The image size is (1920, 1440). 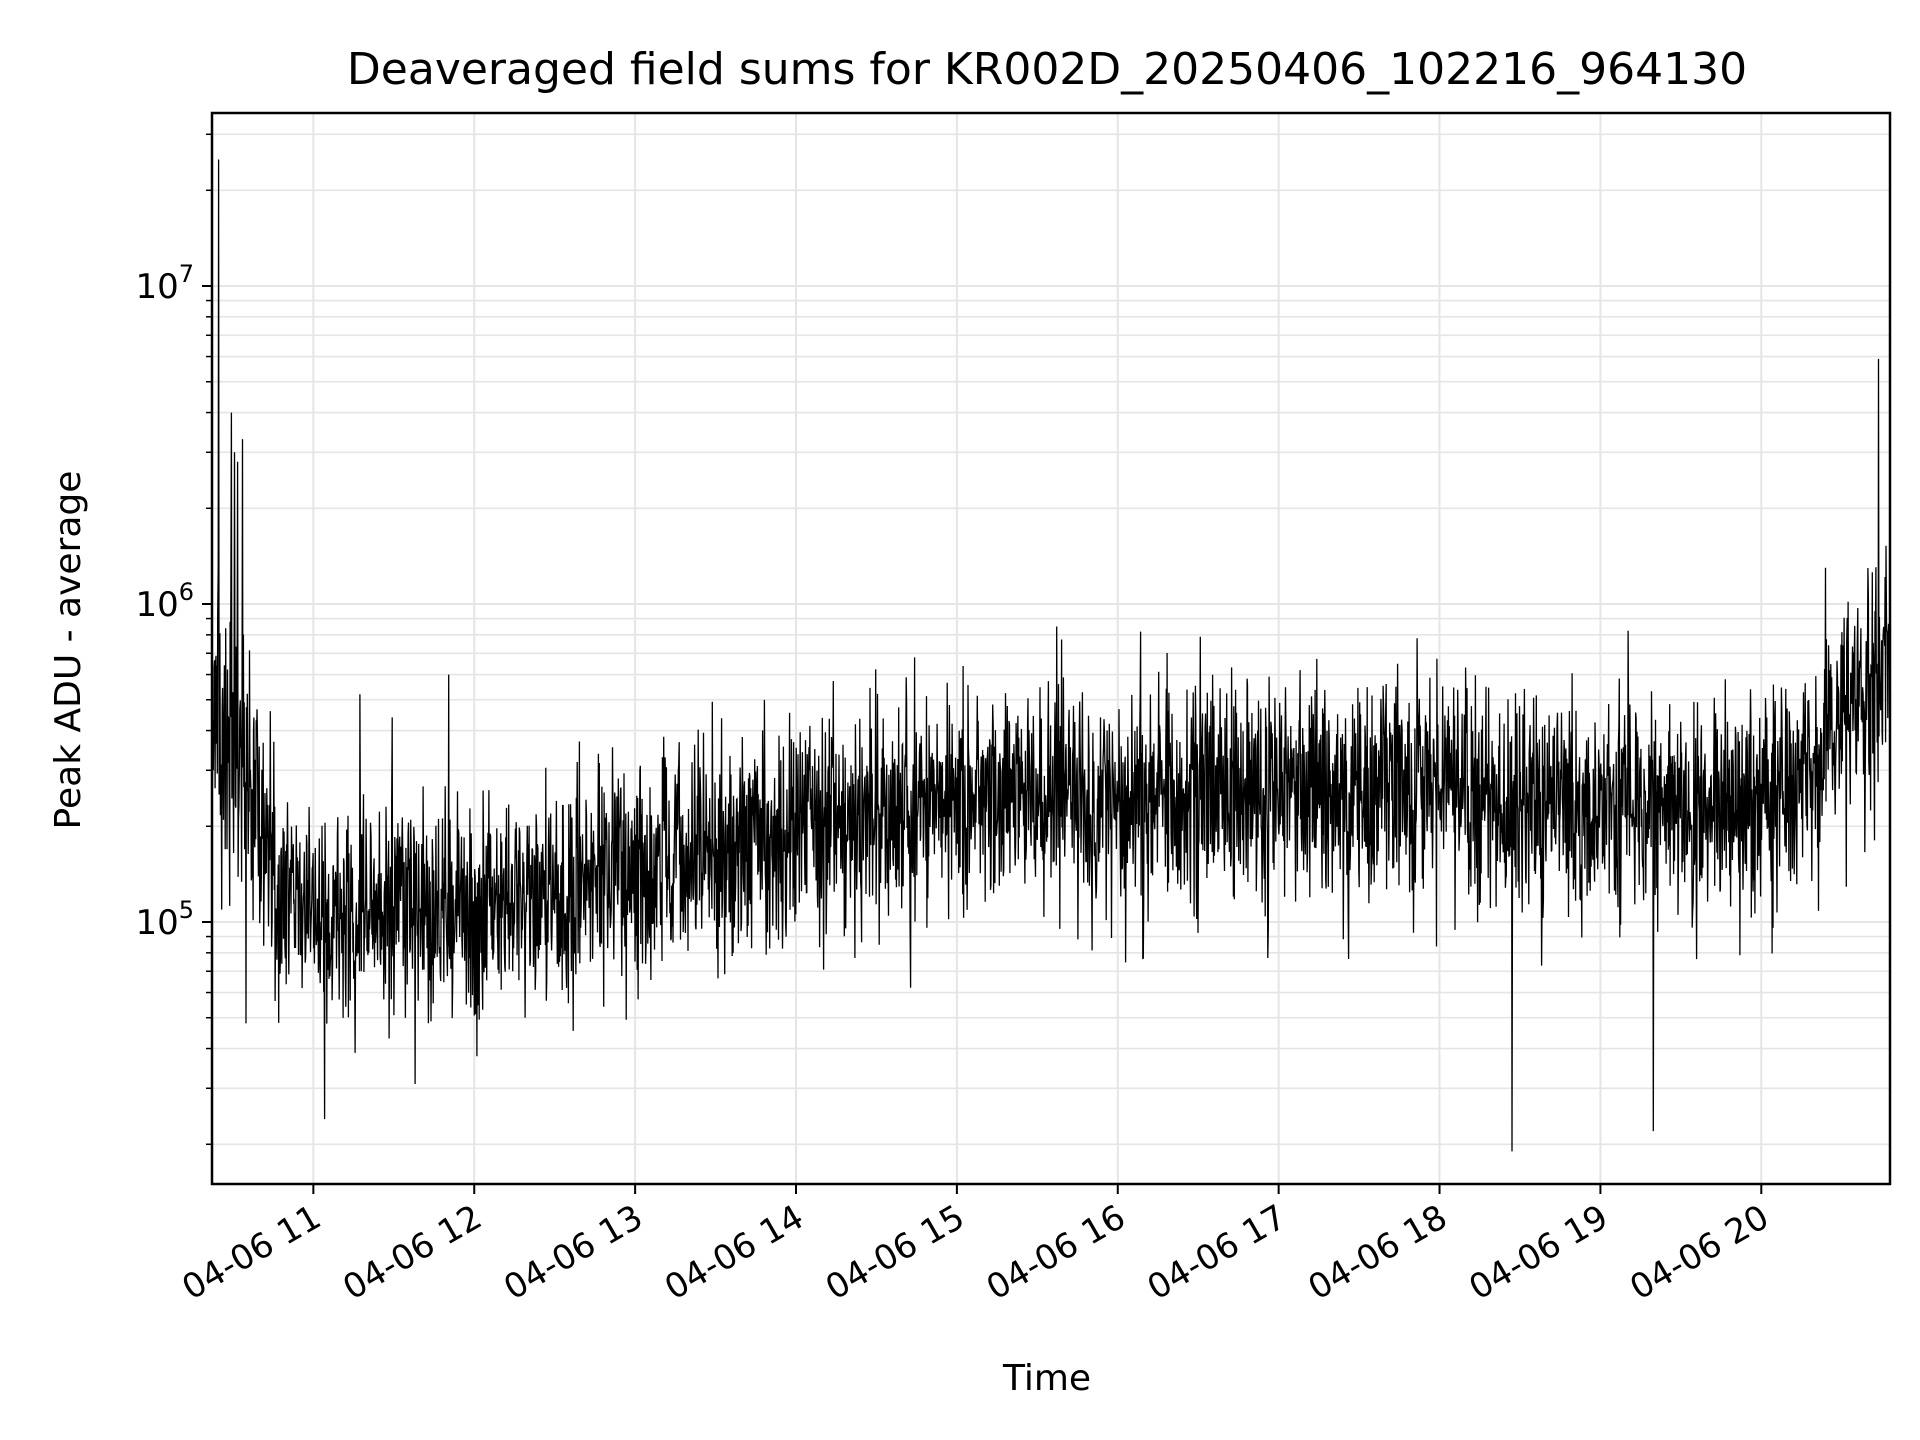 What do you see at coordinates (68, 650) in the screenshot?
I see `y-axis-label: Peak ADU - average` at bounding box center [68, 650].